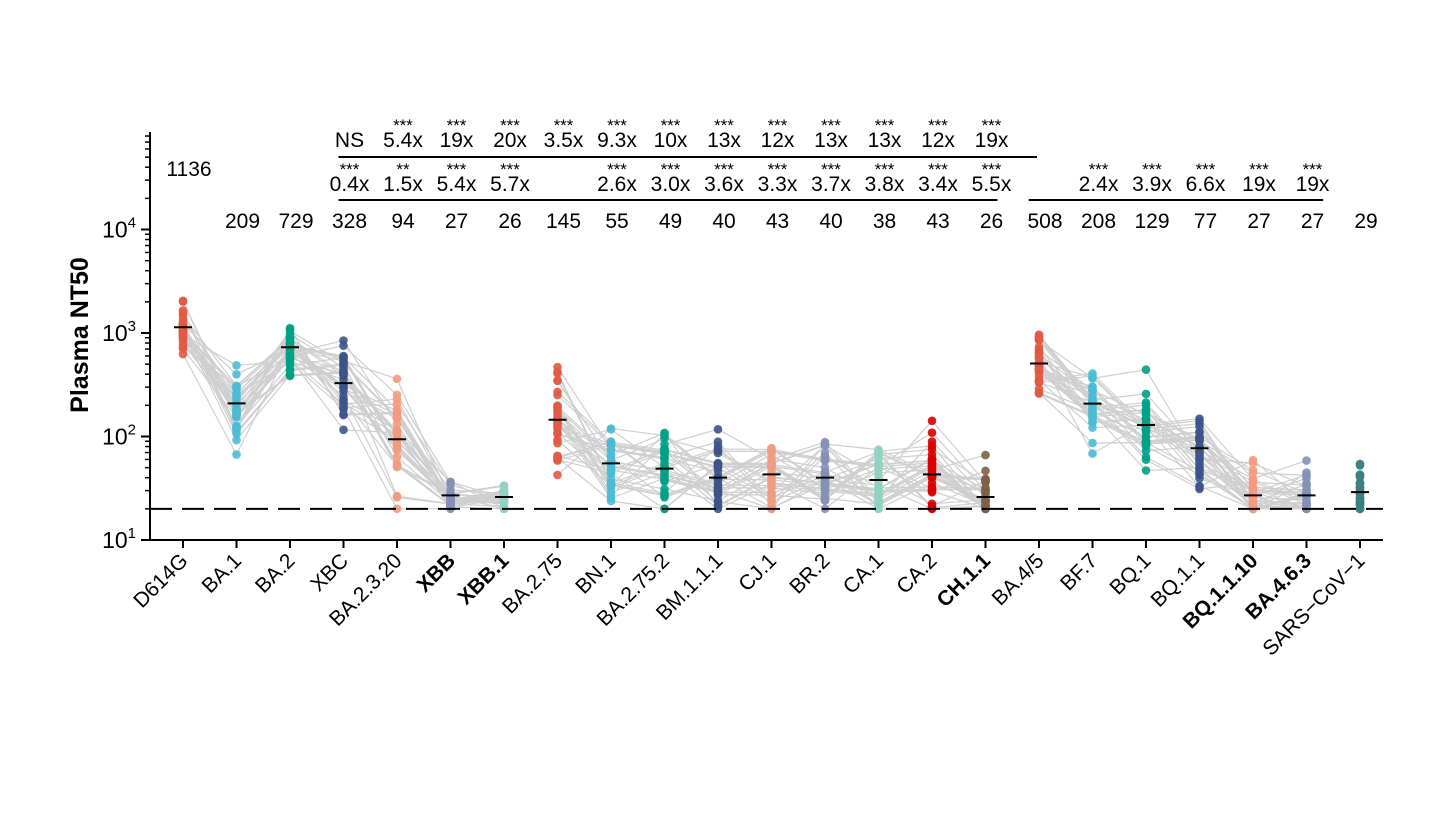 This screenshot has height=815, width=1440. Describe the element at coordinates (563, 221) in the screenshot. I see `gm-value-label: 145` at that location.